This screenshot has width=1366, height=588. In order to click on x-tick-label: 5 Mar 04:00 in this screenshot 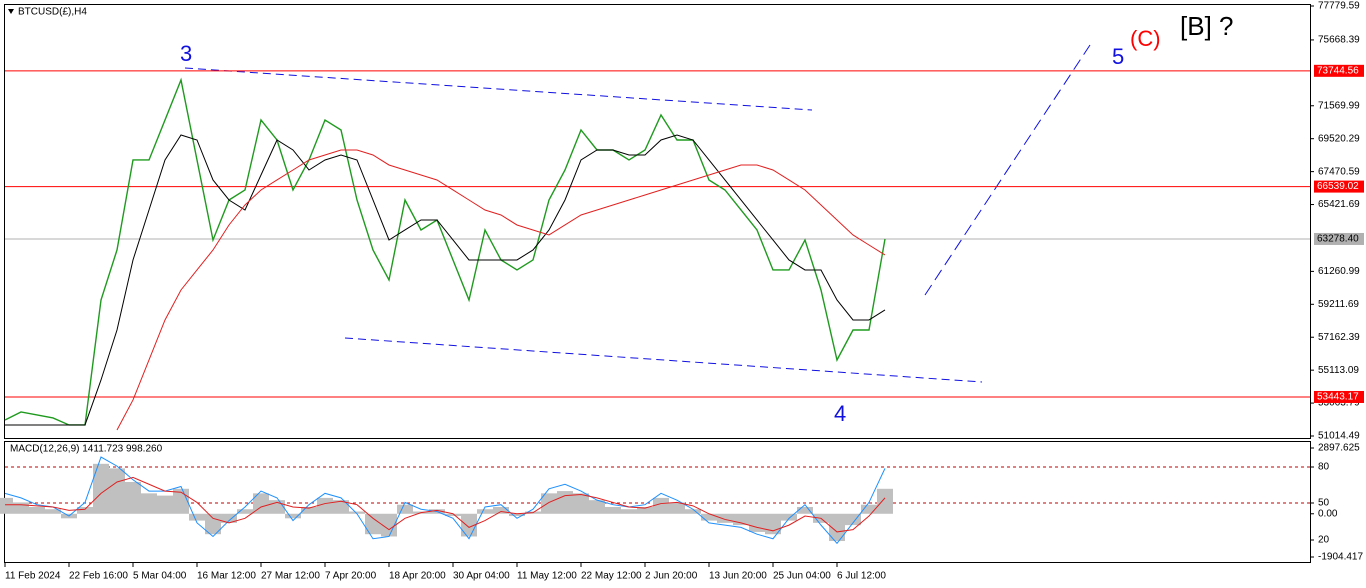, I will do `click(160, 576)`.